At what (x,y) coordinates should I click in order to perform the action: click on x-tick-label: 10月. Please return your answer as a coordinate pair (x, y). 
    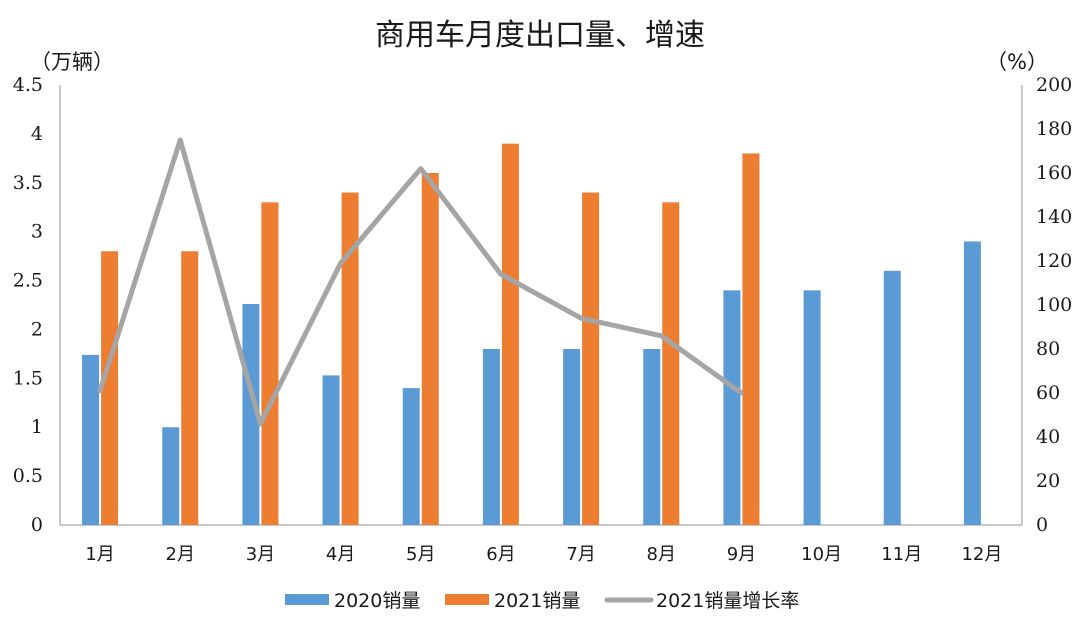
    Looking at the image, I should click on (821, 554).